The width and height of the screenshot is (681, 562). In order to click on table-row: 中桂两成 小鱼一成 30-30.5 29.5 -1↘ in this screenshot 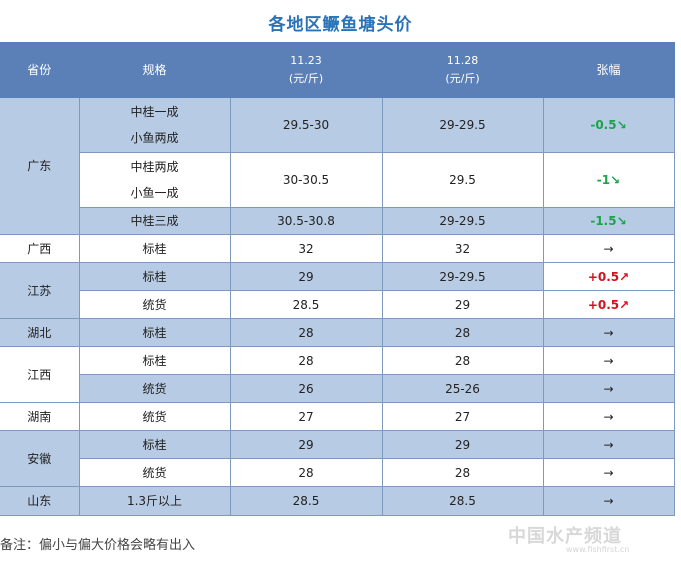, I will do `click(337, 180)`.